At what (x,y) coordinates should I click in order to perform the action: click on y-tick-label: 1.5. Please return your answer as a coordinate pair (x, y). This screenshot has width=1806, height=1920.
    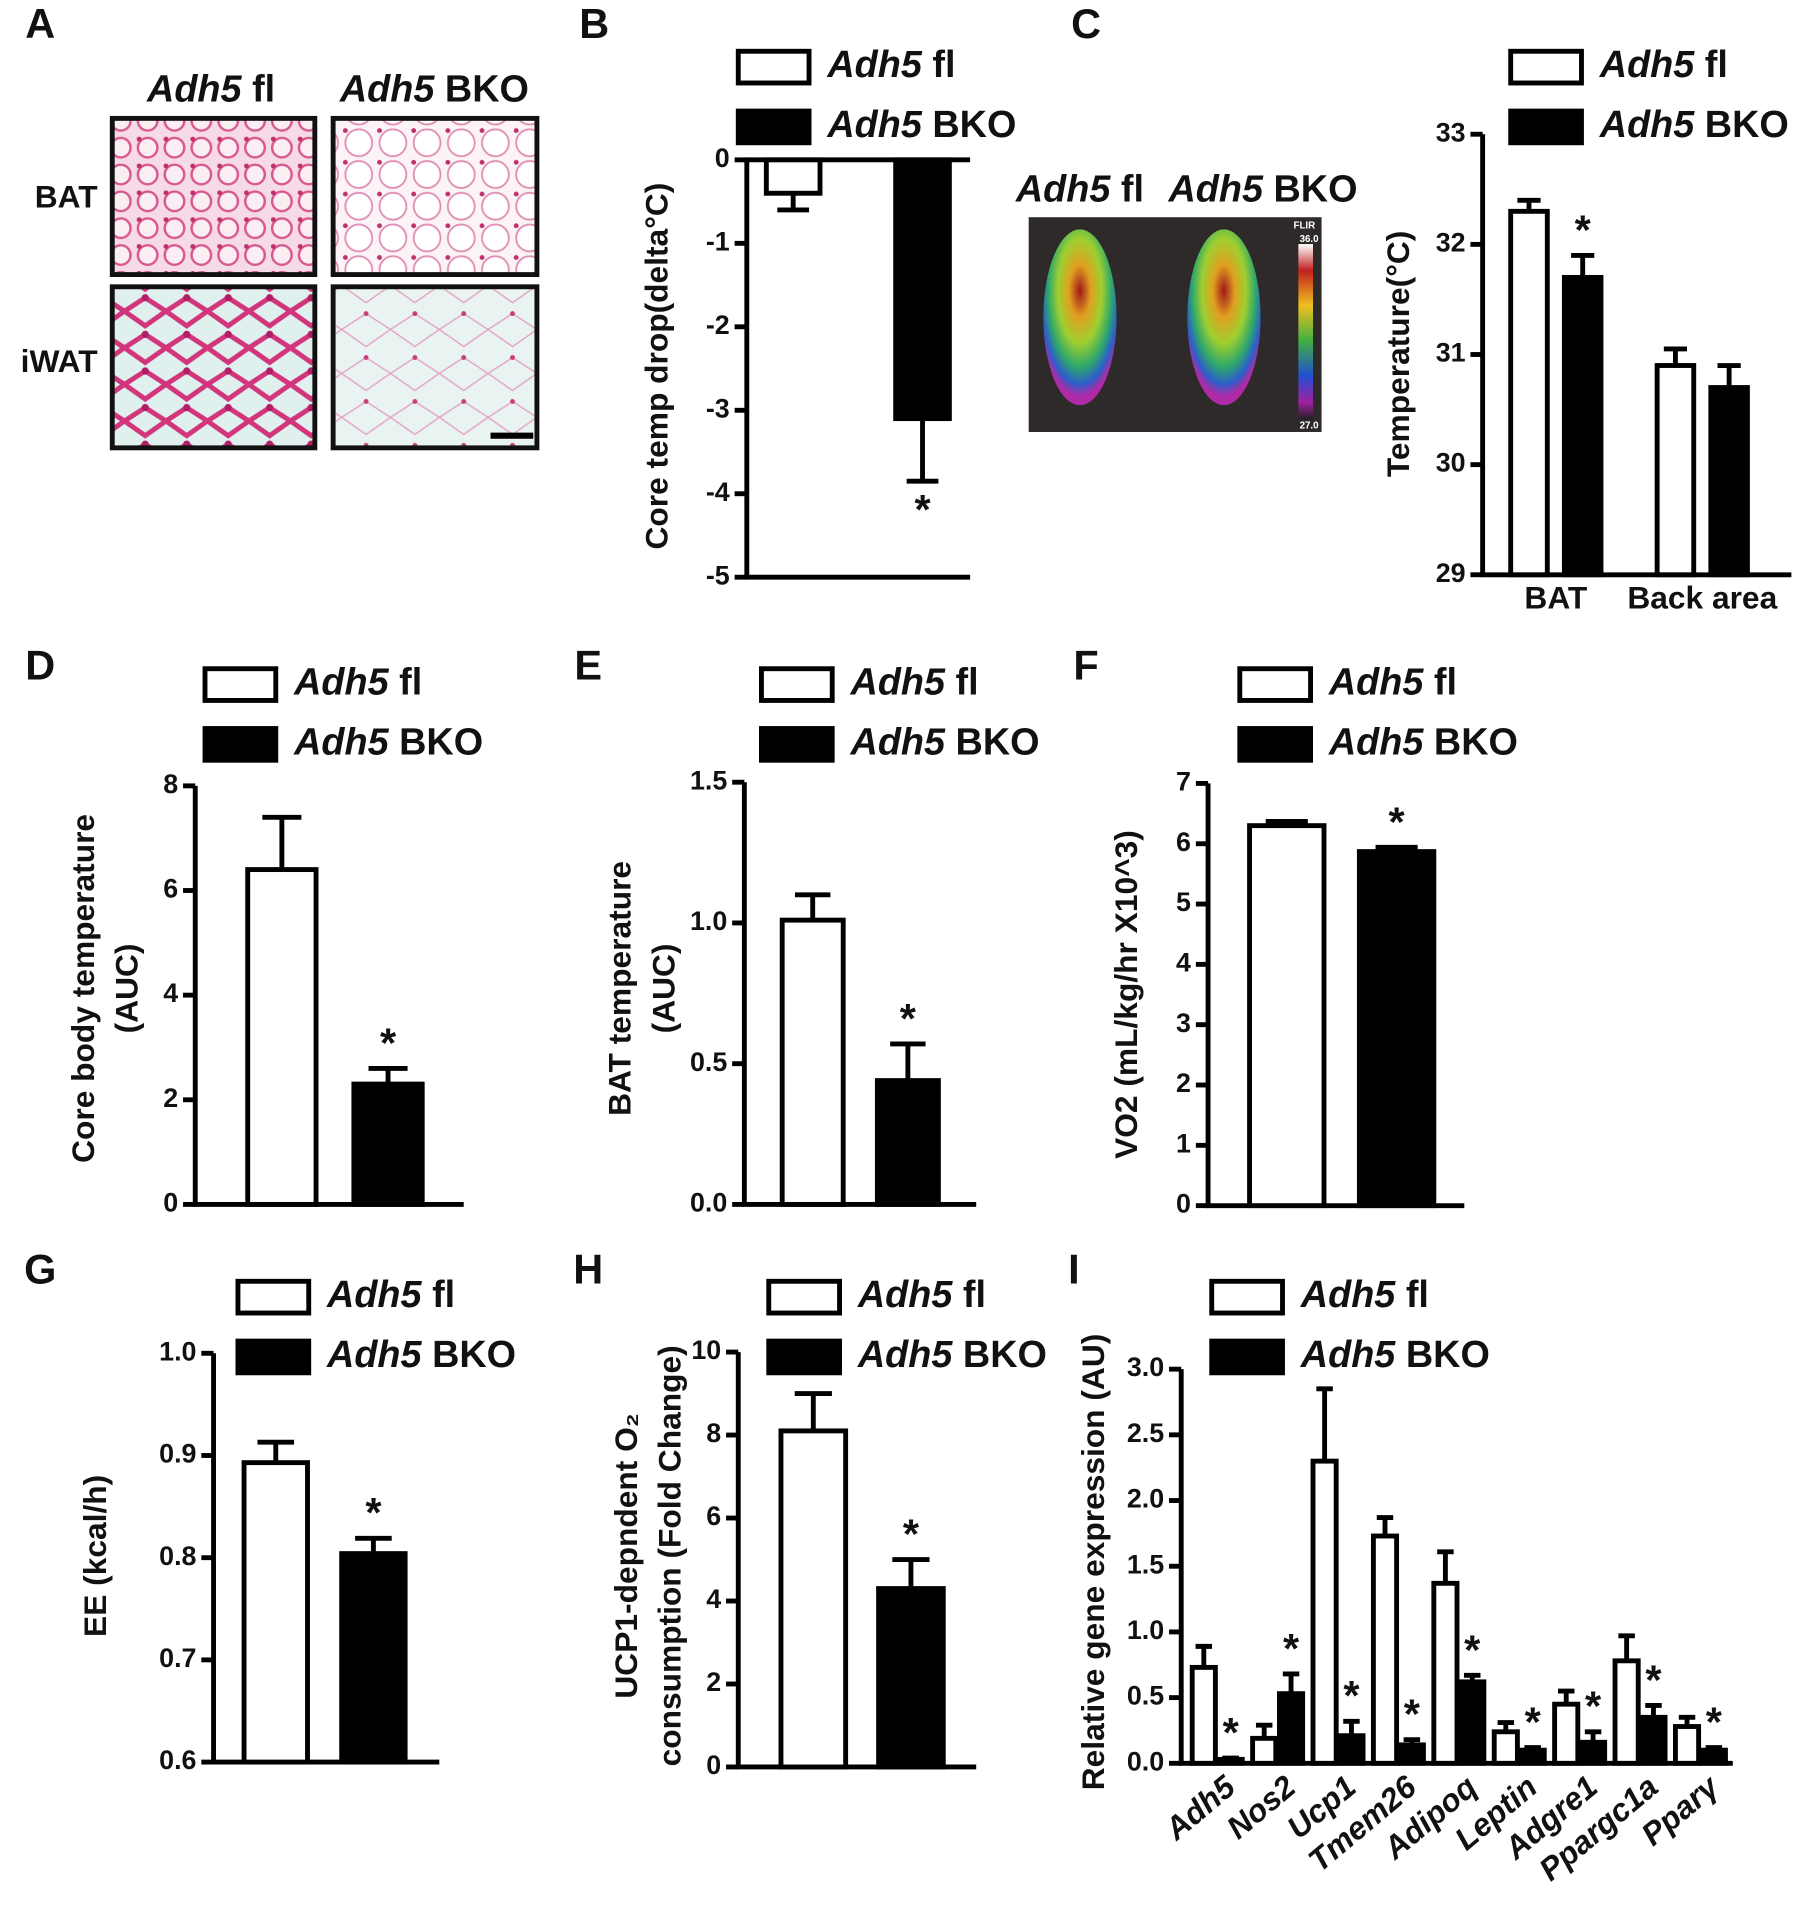
    Looking at the image, I should click on (708, 780).